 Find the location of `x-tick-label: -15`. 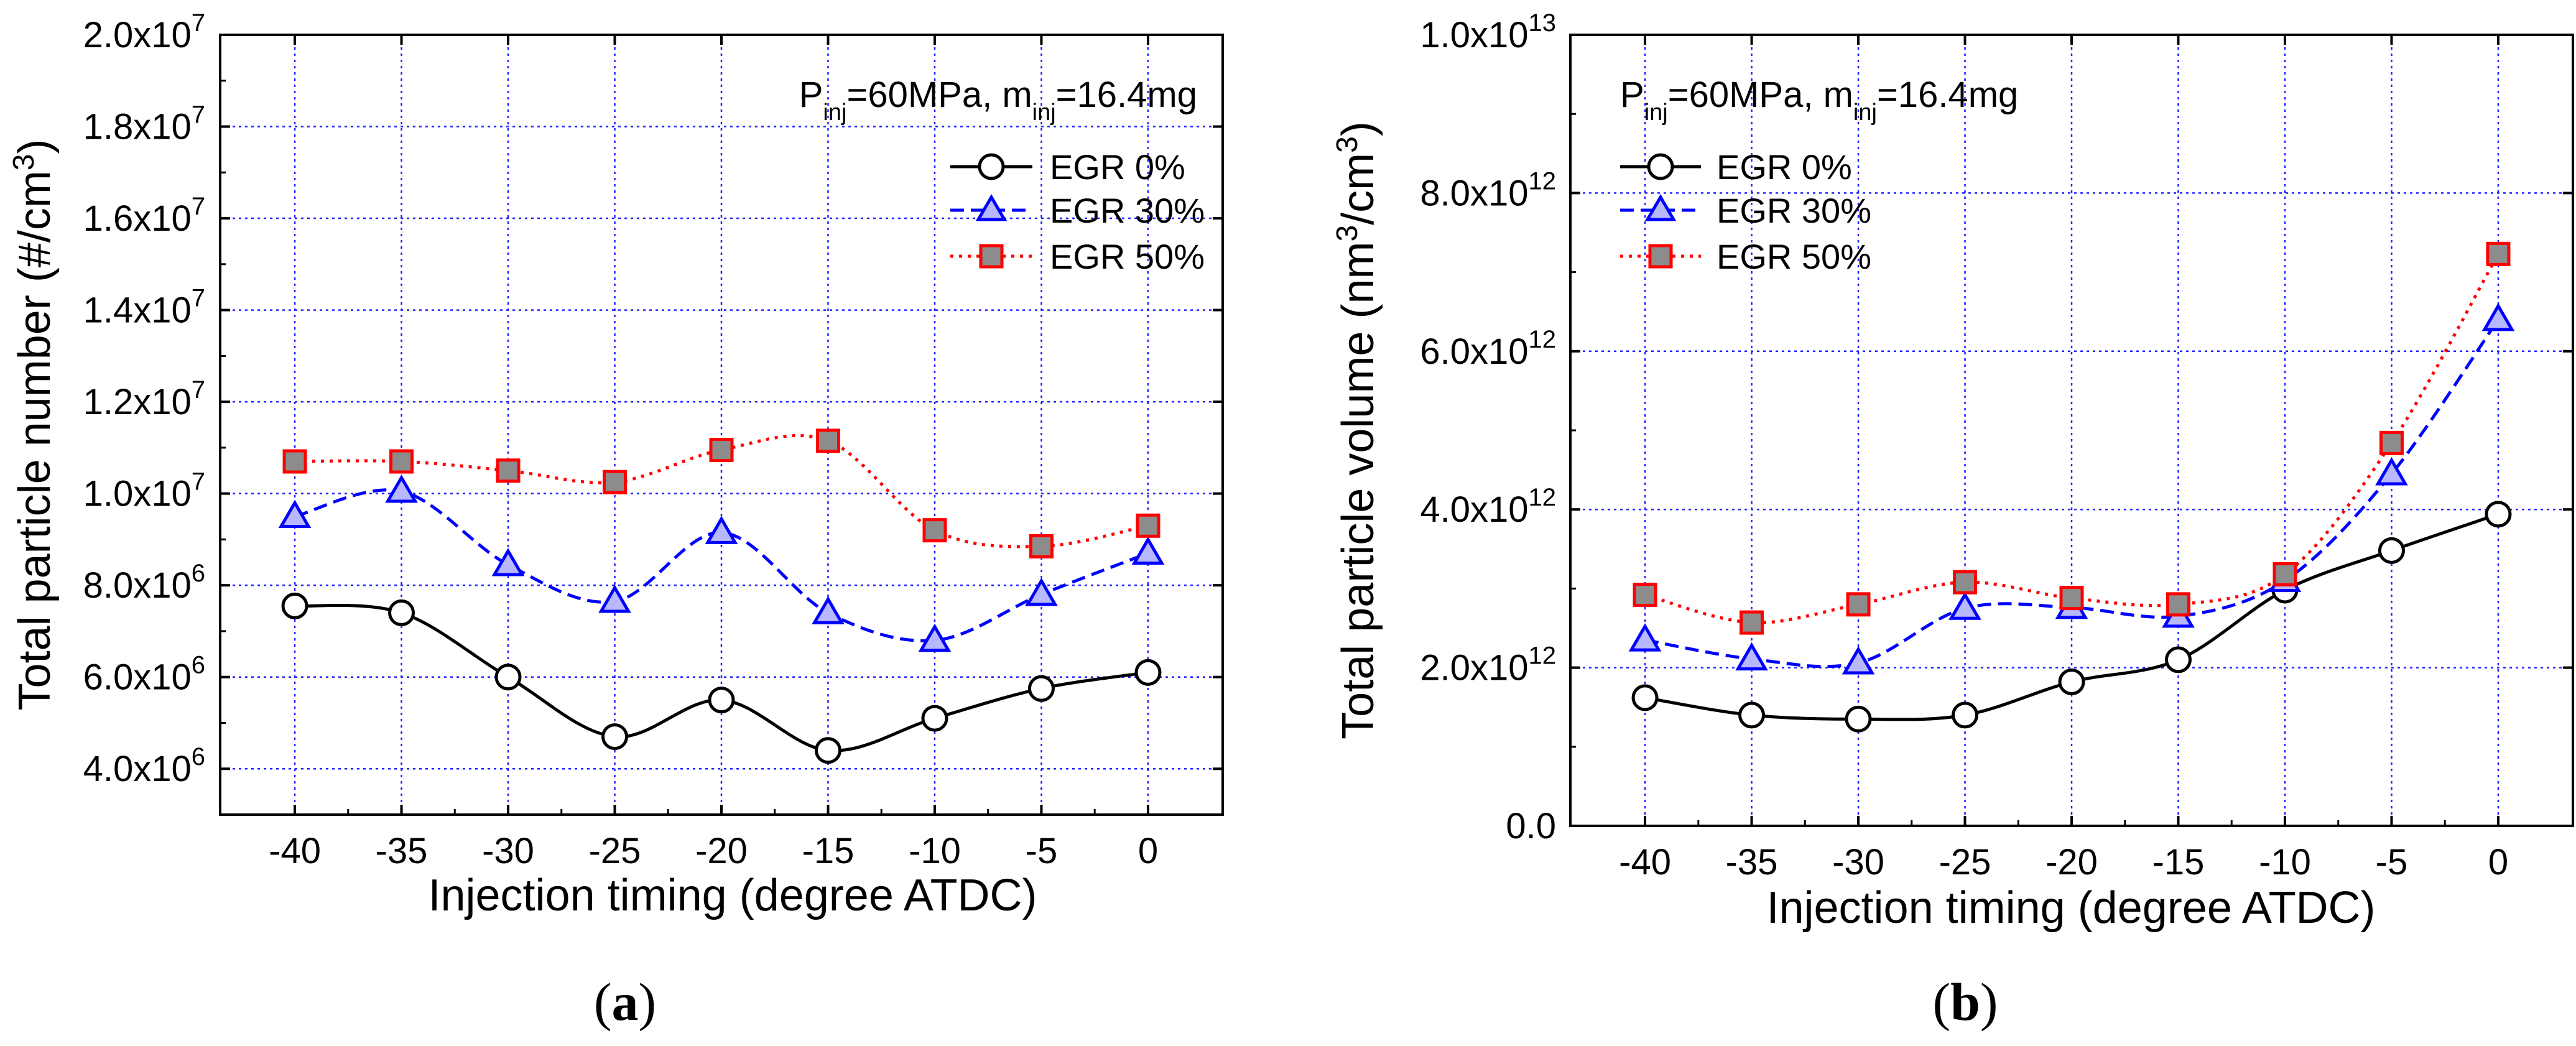

x-tick-label: -15 is located at coordinates (829, 851).